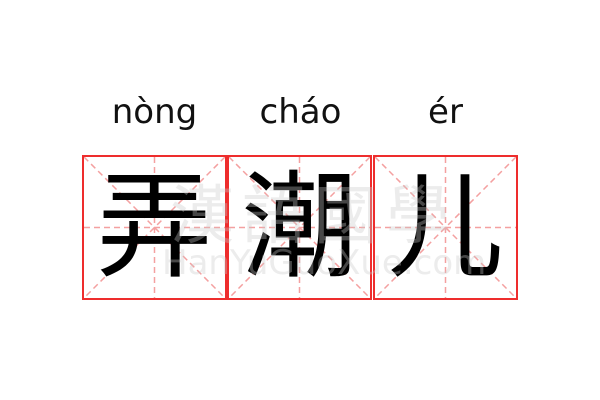 The image size is (600, 400). I want to click on character-2: 潮, so click(299, 227).